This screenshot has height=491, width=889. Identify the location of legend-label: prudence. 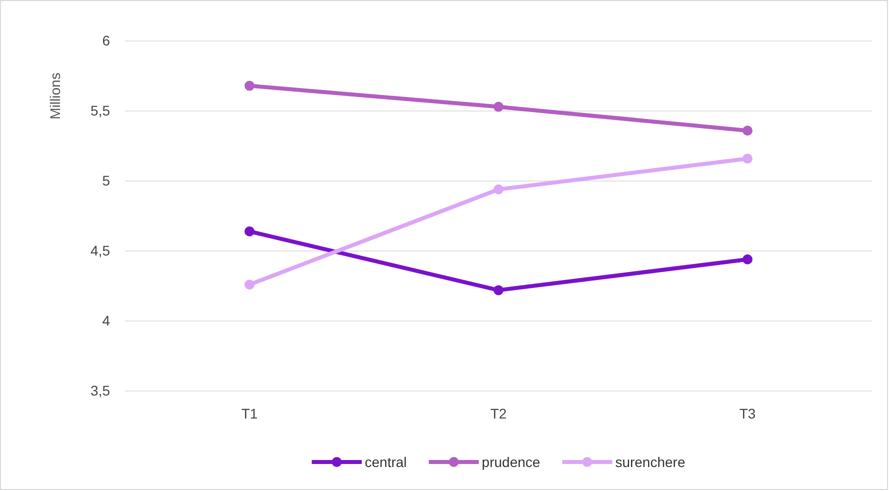
(511, 462).